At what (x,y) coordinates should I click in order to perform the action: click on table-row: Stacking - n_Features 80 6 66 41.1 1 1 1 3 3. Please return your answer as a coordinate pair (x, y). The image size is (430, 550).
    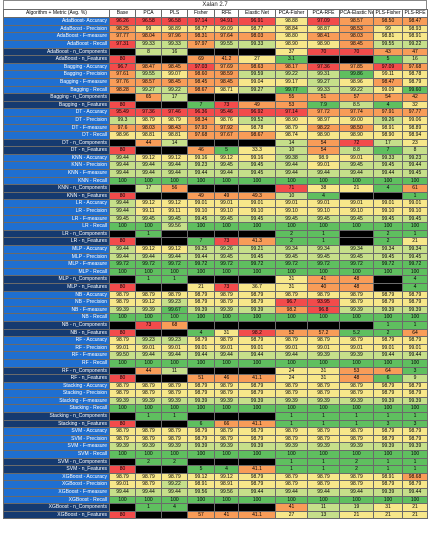
    Looking at the image, I should click on (215, 424).